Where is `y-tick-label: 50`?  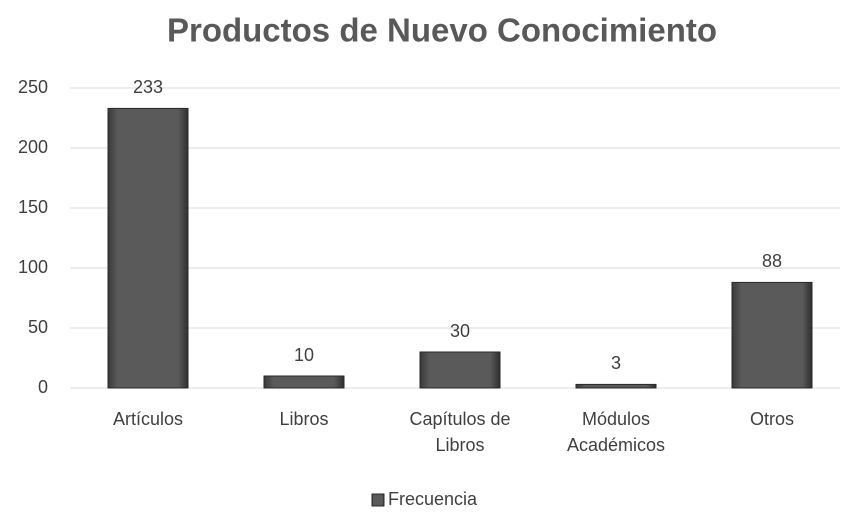
y-tick-label: 50 is located at coordinates (38, 327).